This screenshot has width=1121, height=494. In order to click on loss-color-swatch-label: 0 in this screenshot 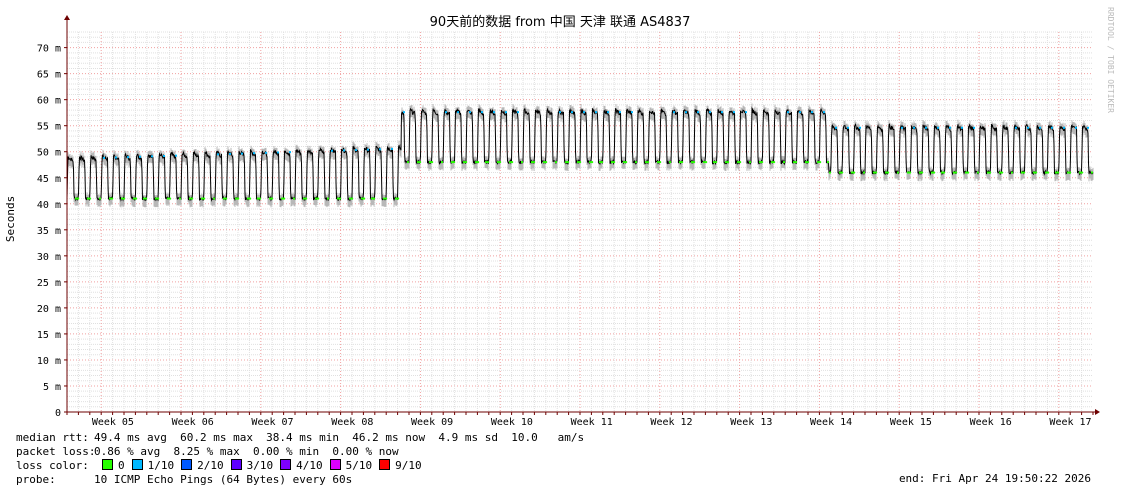, I will do `click(121, 465)`.